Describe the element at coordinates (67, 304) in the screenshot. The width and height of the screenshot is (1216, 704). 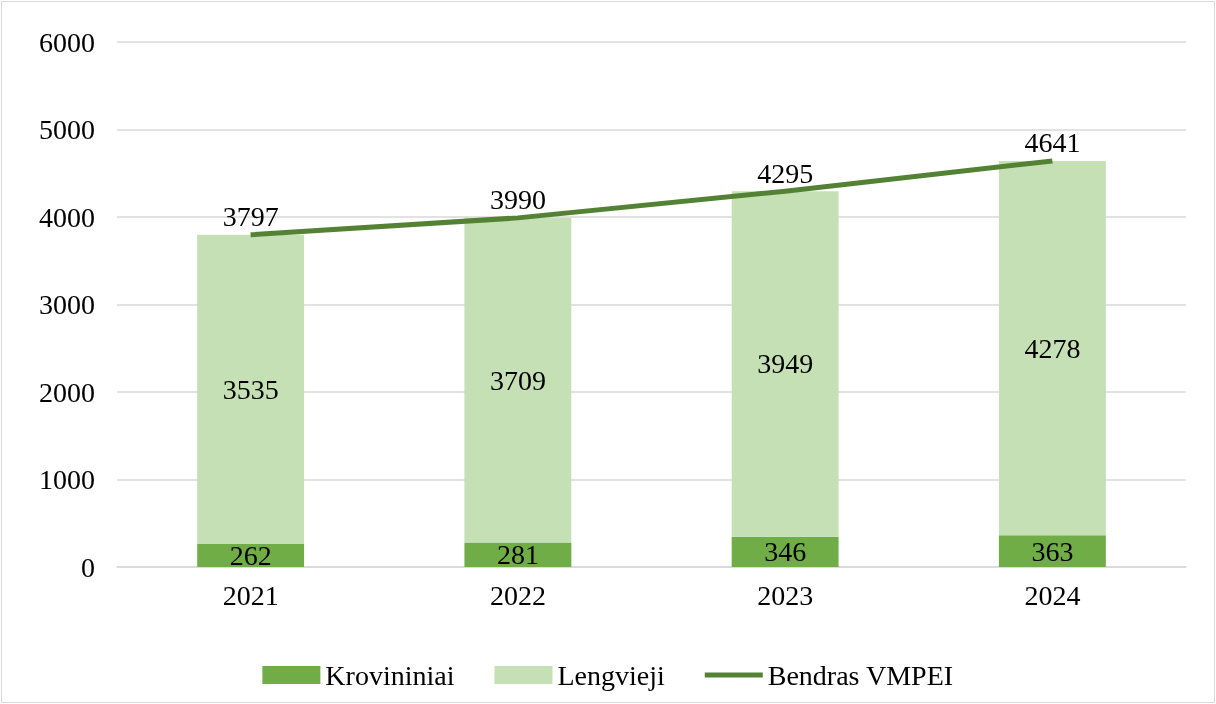
I see `y-tick-label: 3000` at that location.